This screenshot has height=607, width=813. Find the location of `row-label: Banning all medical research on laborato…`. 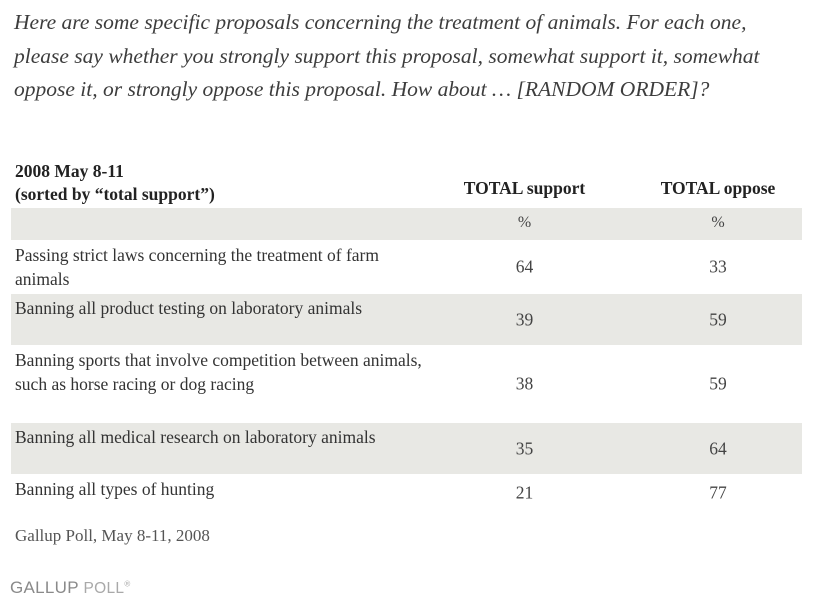

row-label: Banning all medical research on laborato… is located at coordinates (195, 437).